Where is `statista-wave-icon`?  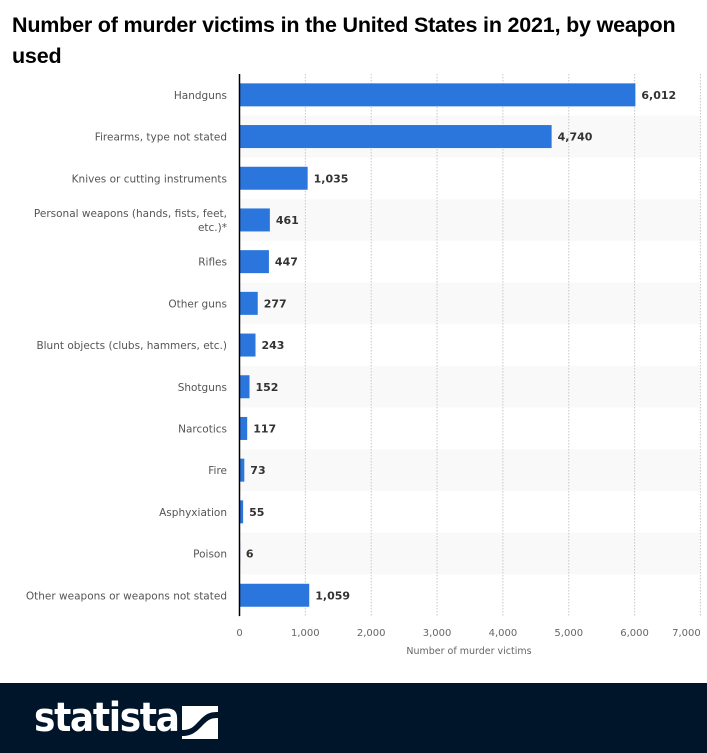 statista-wave-icon is located at coordinates (200, 722).